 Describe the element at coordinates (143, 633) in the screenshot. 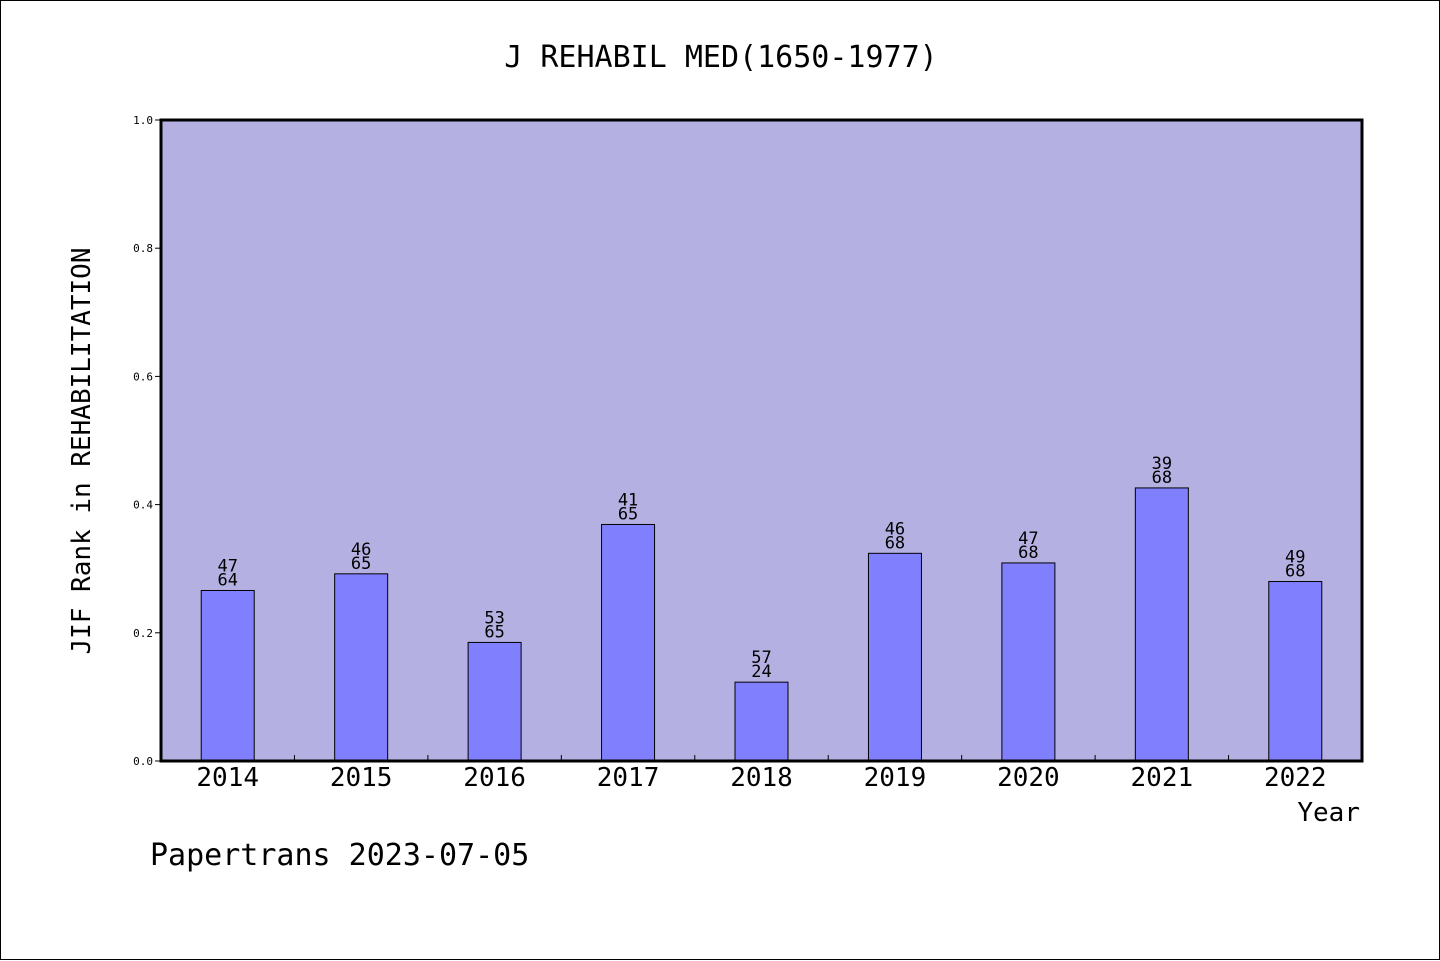

I see `y-tick-label: 0.2` at that location.